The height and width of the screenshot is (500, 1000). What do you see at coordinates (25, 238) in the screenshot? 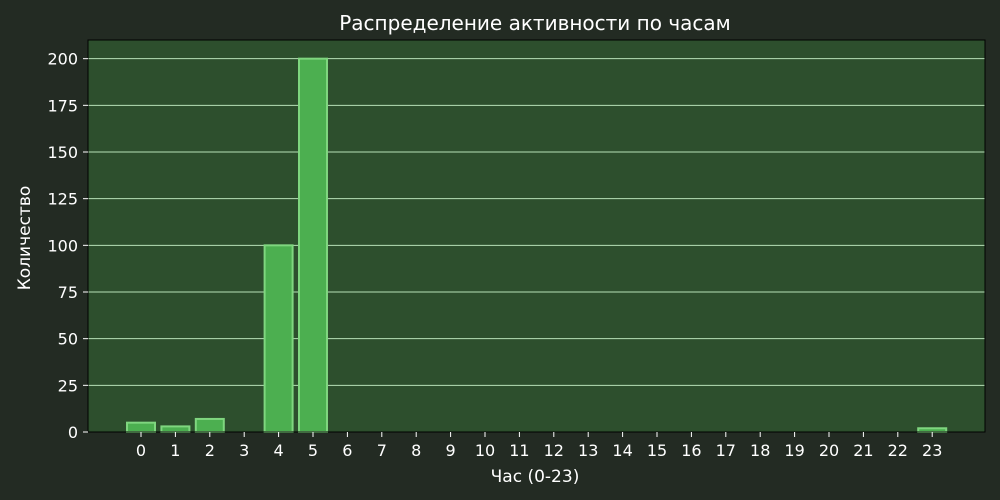
I see `y-axis-label: Количество` at bounding box center [25, 238].